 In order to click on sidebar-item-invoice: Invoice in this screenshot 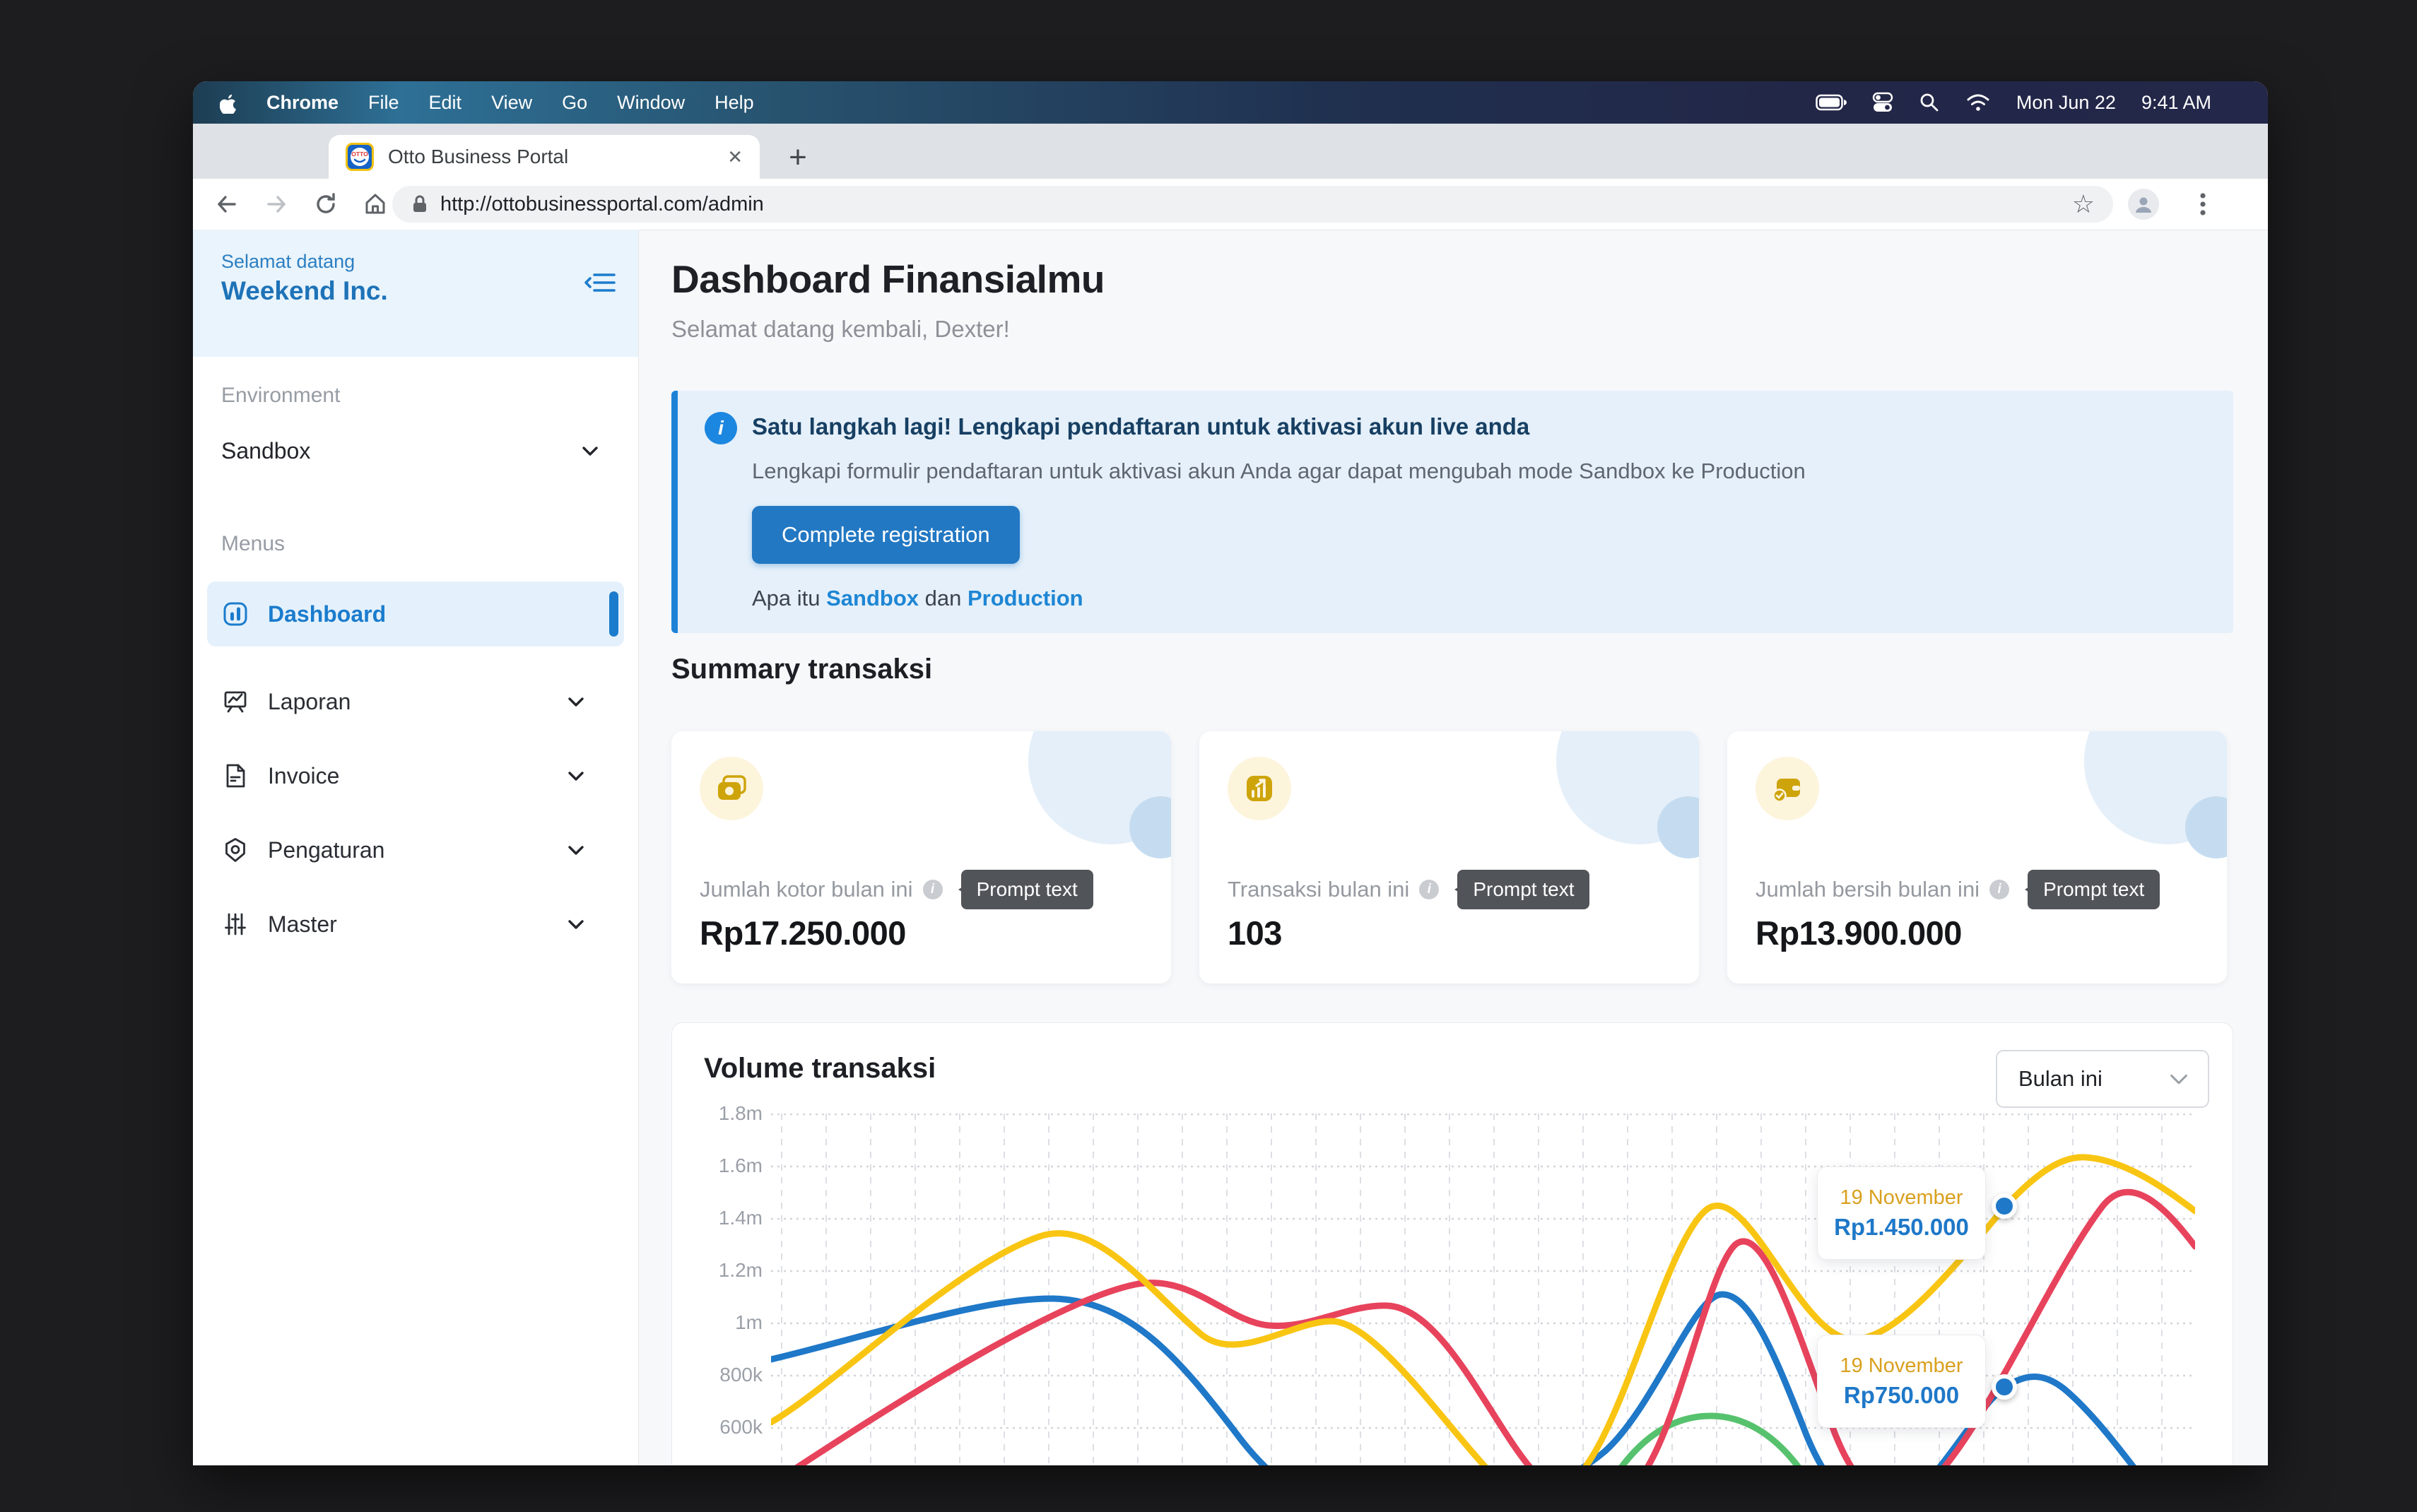, I will do `click(415, 775)`.